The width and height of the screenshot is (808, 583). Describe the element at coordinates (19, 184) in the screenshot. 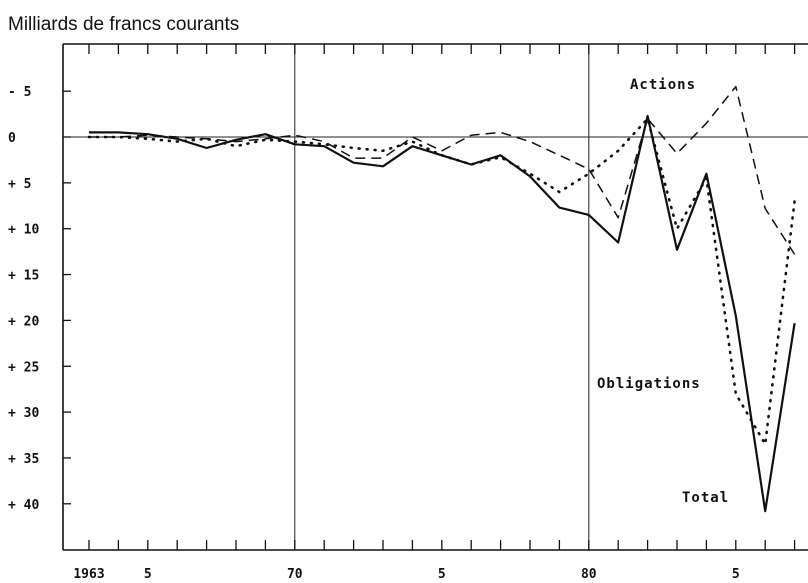

I see `y-tick-label: + 5` at that location.